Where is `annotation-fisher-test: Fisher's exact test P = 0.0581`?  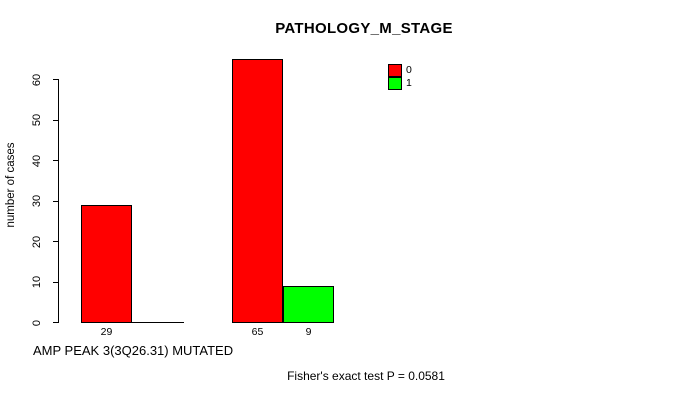 annotation-fisher-test: Fisher's exact test P = 0.0581 is located at coordinates (366, 376).